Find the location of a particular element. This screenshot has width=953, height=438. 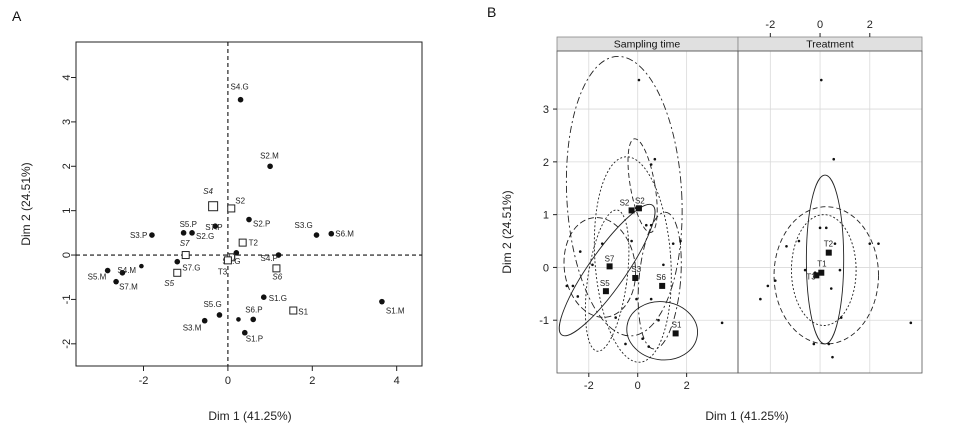

b-centroid-label-t2: T2 is located at coordinates (829, 244).